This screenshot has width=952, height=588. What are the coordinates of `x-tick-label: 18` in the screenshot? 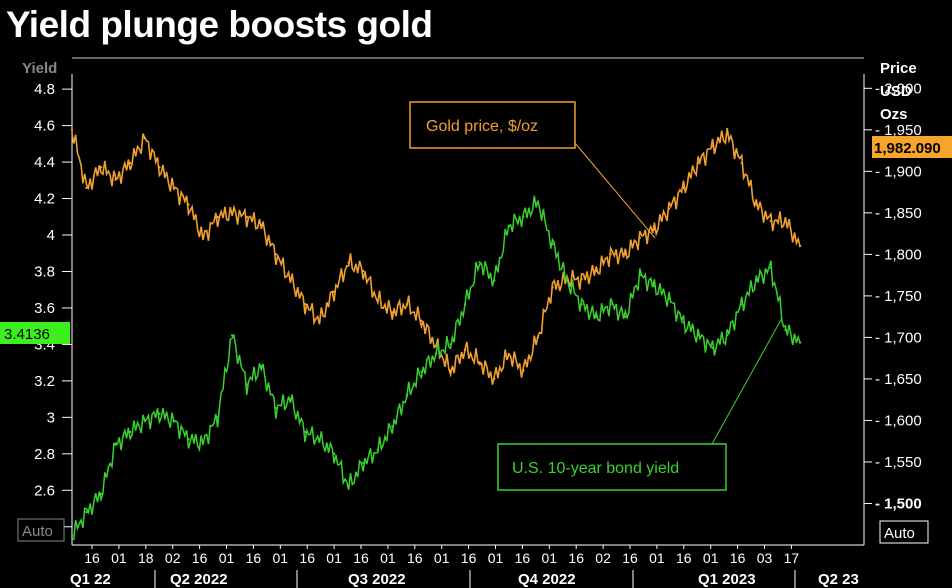 It's located at (146, 558).